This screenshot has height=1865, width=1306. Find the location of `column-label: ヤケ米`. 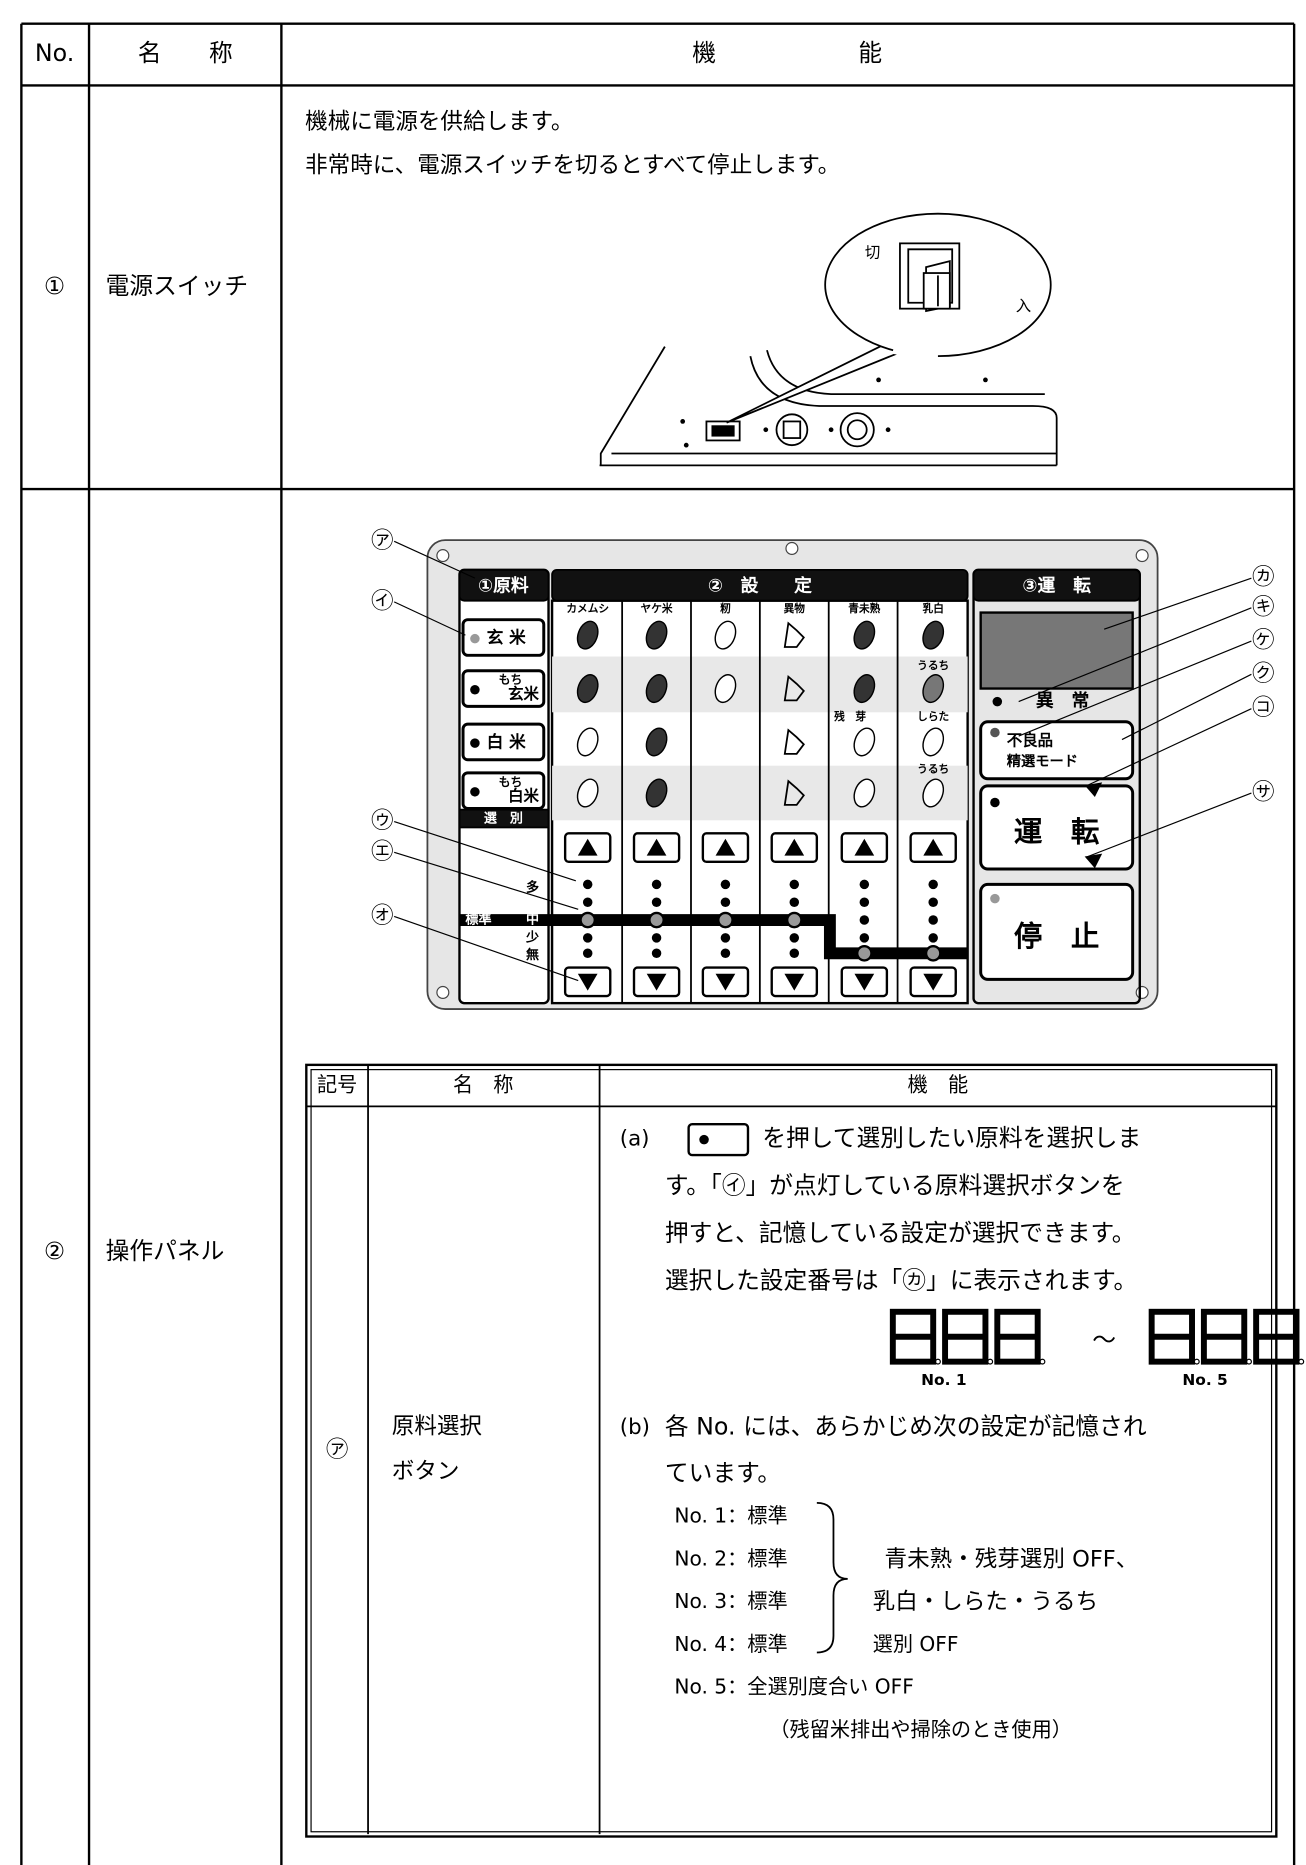

column-label: ヤケ米 is located at coordinates (657, 608).